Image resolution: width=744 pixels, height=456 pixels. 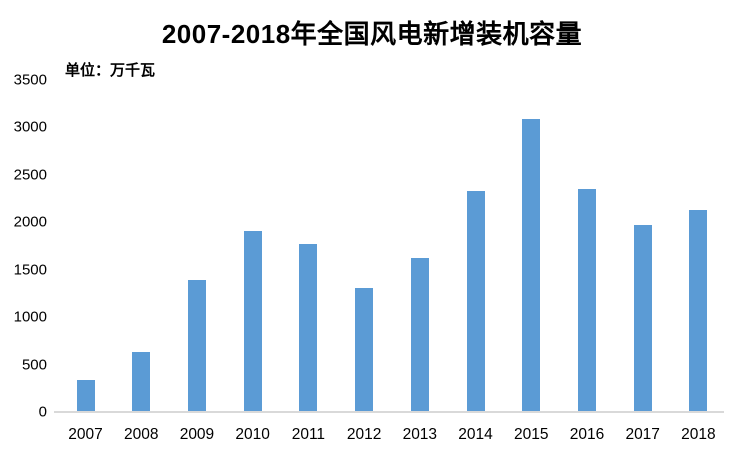 What do you see at coordinates (372, 34) in the screenshot?
I see `chart-title: 2007-2018年全国风电新增装机容量` at bounding box center [372, 34].